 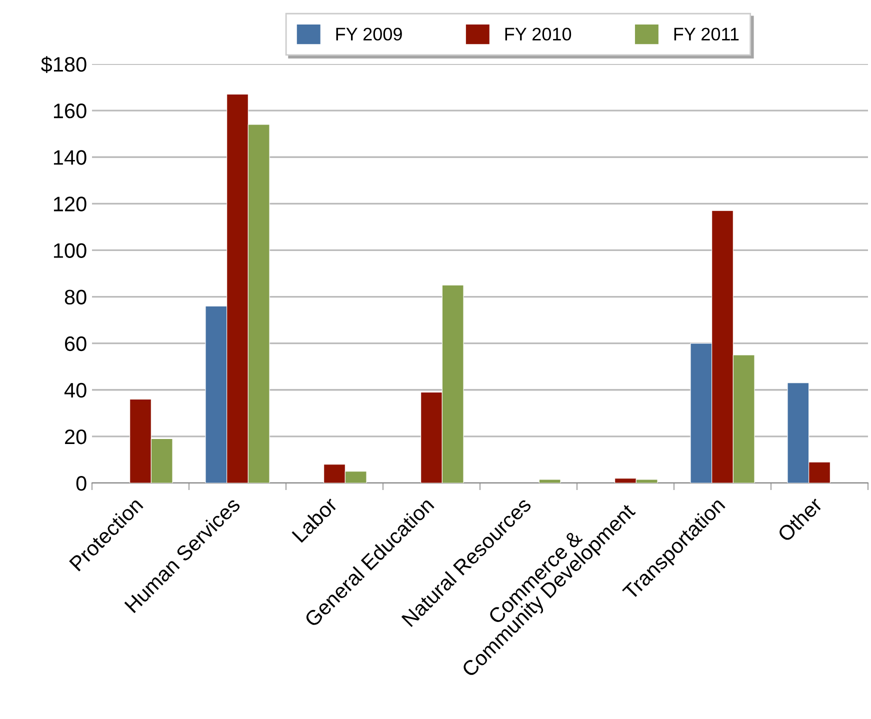 I want to click on y-tick-label: $180, so click(x=63, y=64).